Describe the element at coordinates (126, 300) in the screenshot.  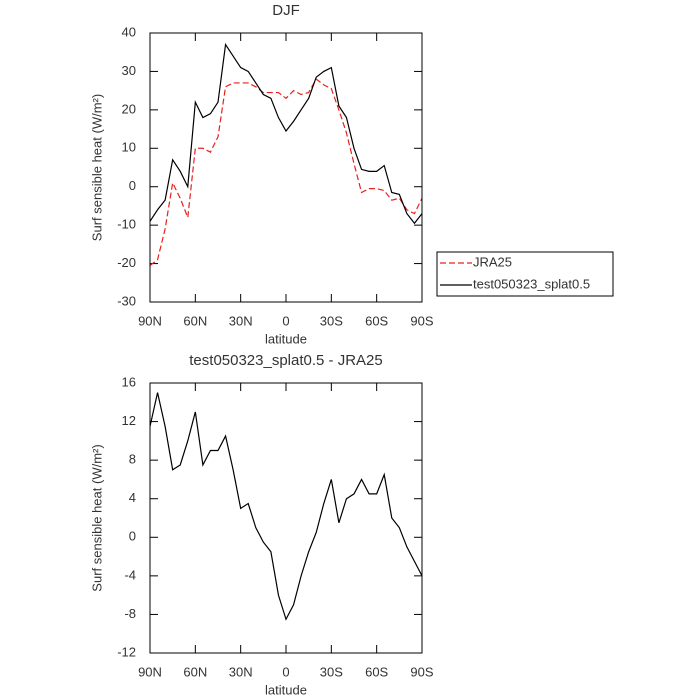
I see `y-tick-label: -30` at that location.